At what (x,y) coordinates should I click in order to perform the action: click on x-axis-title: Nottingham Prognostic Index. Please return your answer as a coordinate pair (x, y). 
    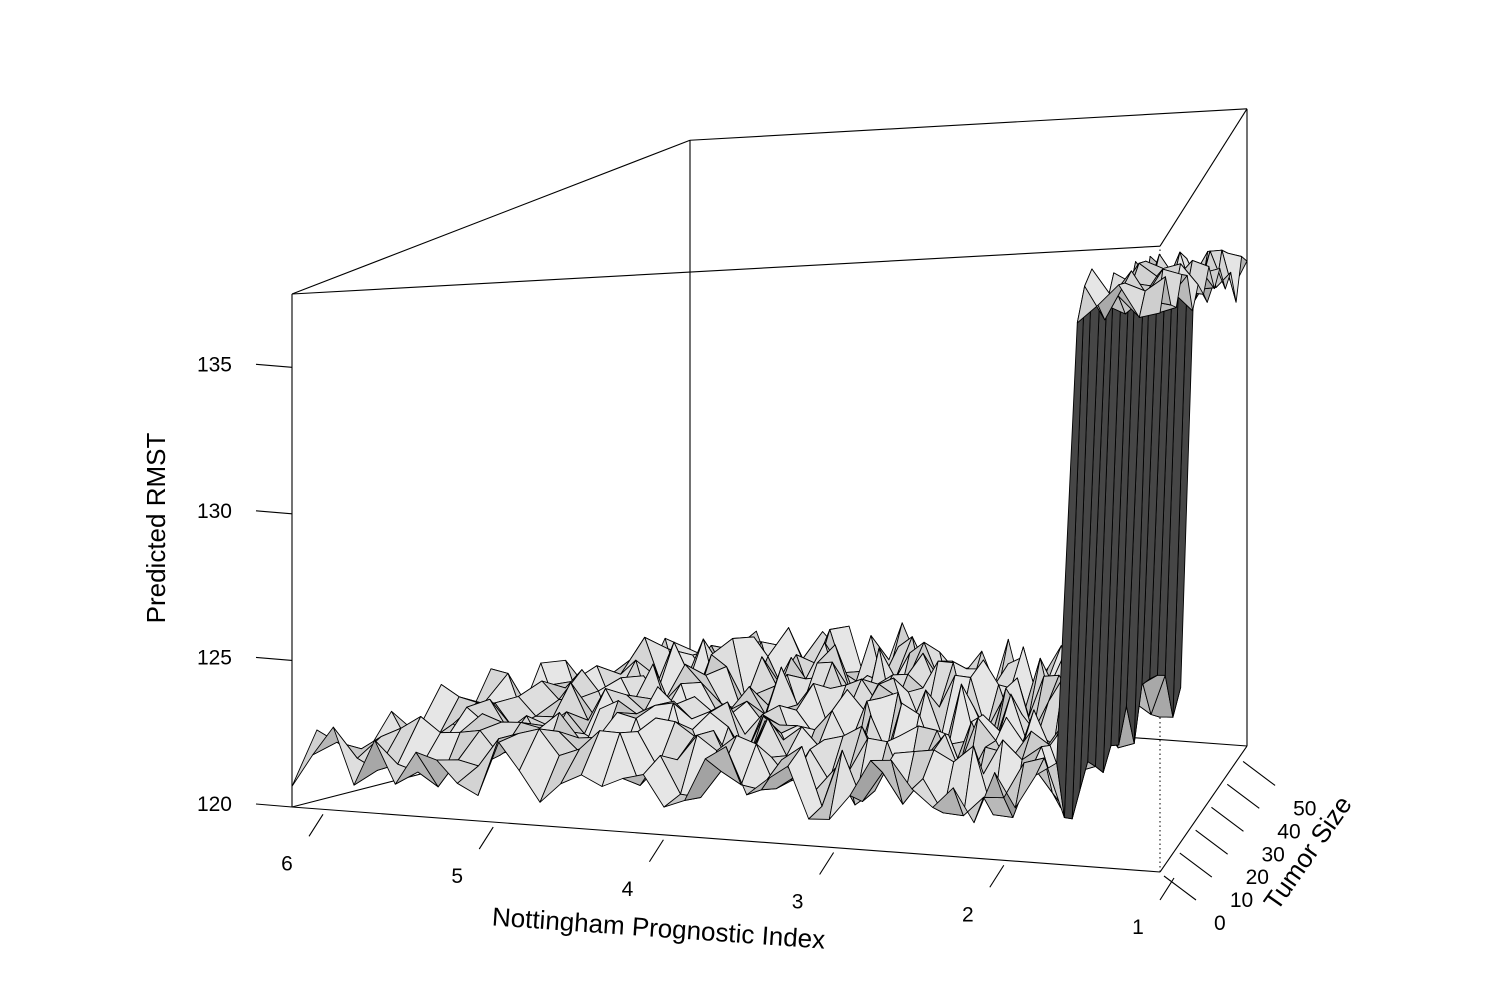
    Looking at the image, I should click on (658, 927).